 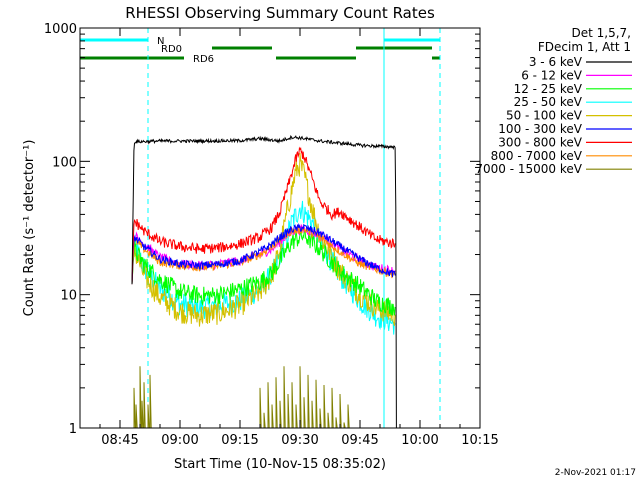 What do you see at coordinates (528, 169) in the screenshot?
I see `legend-label-8: 7000 - 15000 keV` at bounding box center [528, 169].